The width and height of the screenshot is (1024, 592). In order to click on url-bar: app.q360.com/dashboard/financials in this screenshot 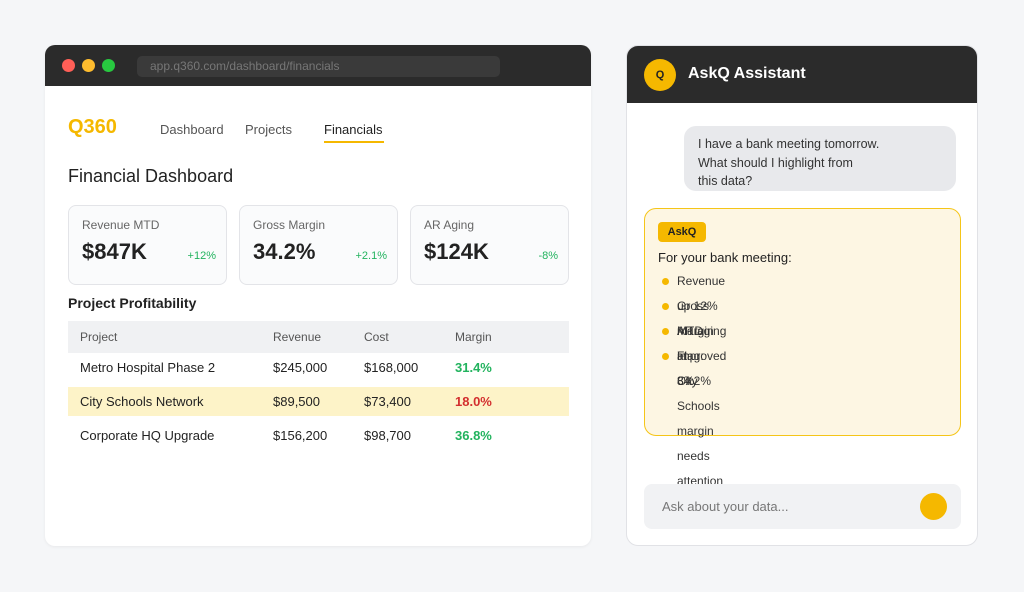, I will do `click(318, 66)`.